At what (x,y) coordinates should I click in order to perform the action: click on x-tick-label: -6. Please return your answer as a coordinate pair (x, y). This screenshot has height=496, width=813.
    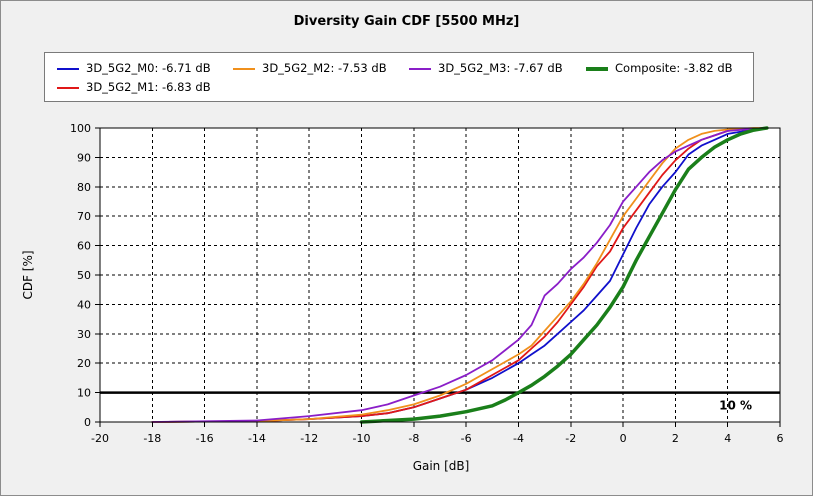
    Looking at the image, I should click on (466, 438).